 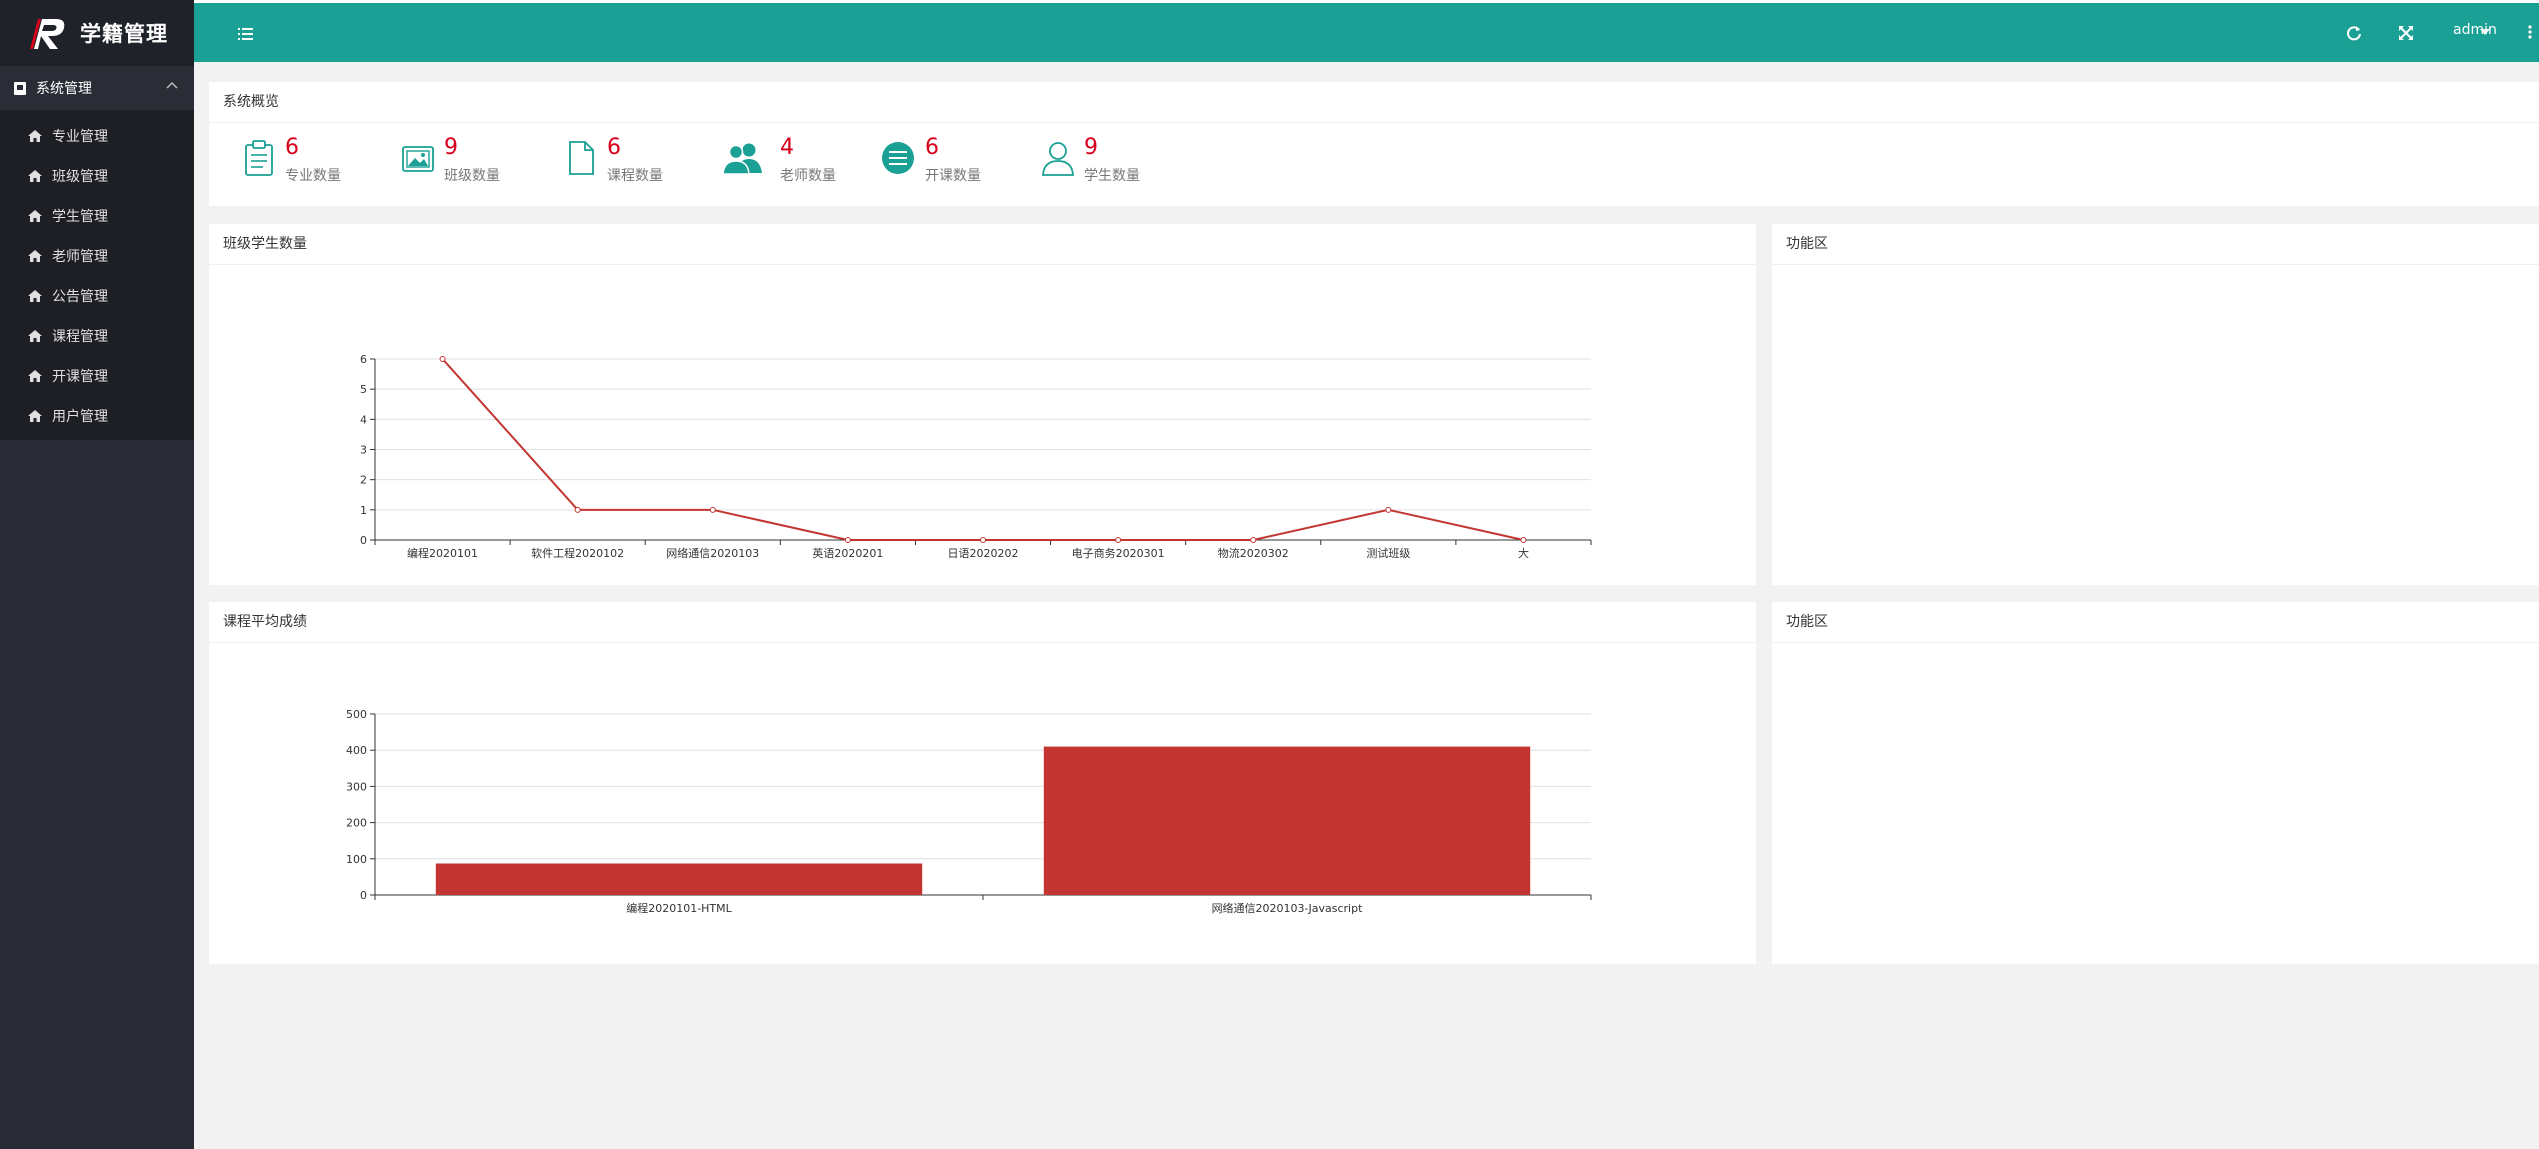 What do you see at coordinates (442, 553) in the screenshot?
I see `x-tick-label: 编程2020101` at bounding box center [442, 553].